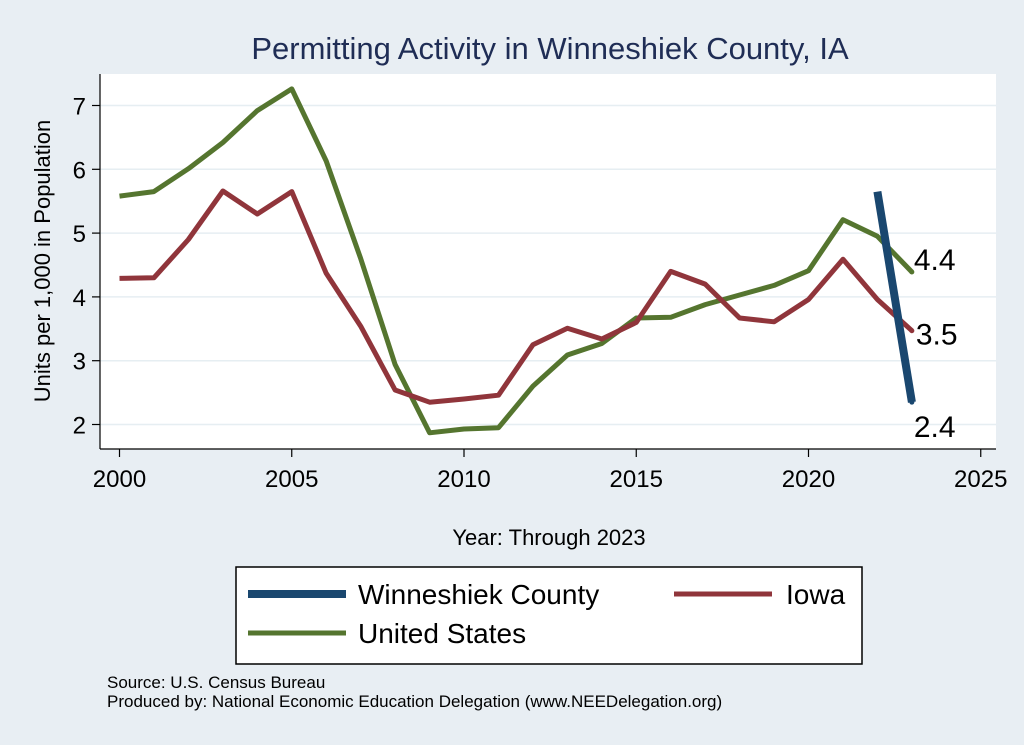 The image size is (1024, 745). I want to click on source-note: Source: U.S. Census Bureau, so click(216, 682).